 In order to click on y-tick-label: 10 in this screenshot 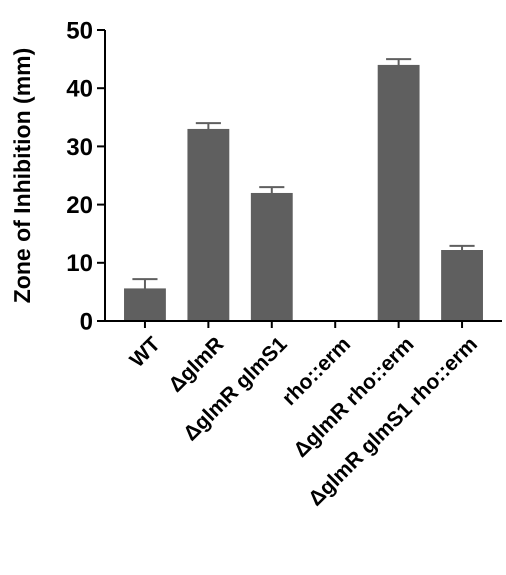, I will do `click(79, 264)`.